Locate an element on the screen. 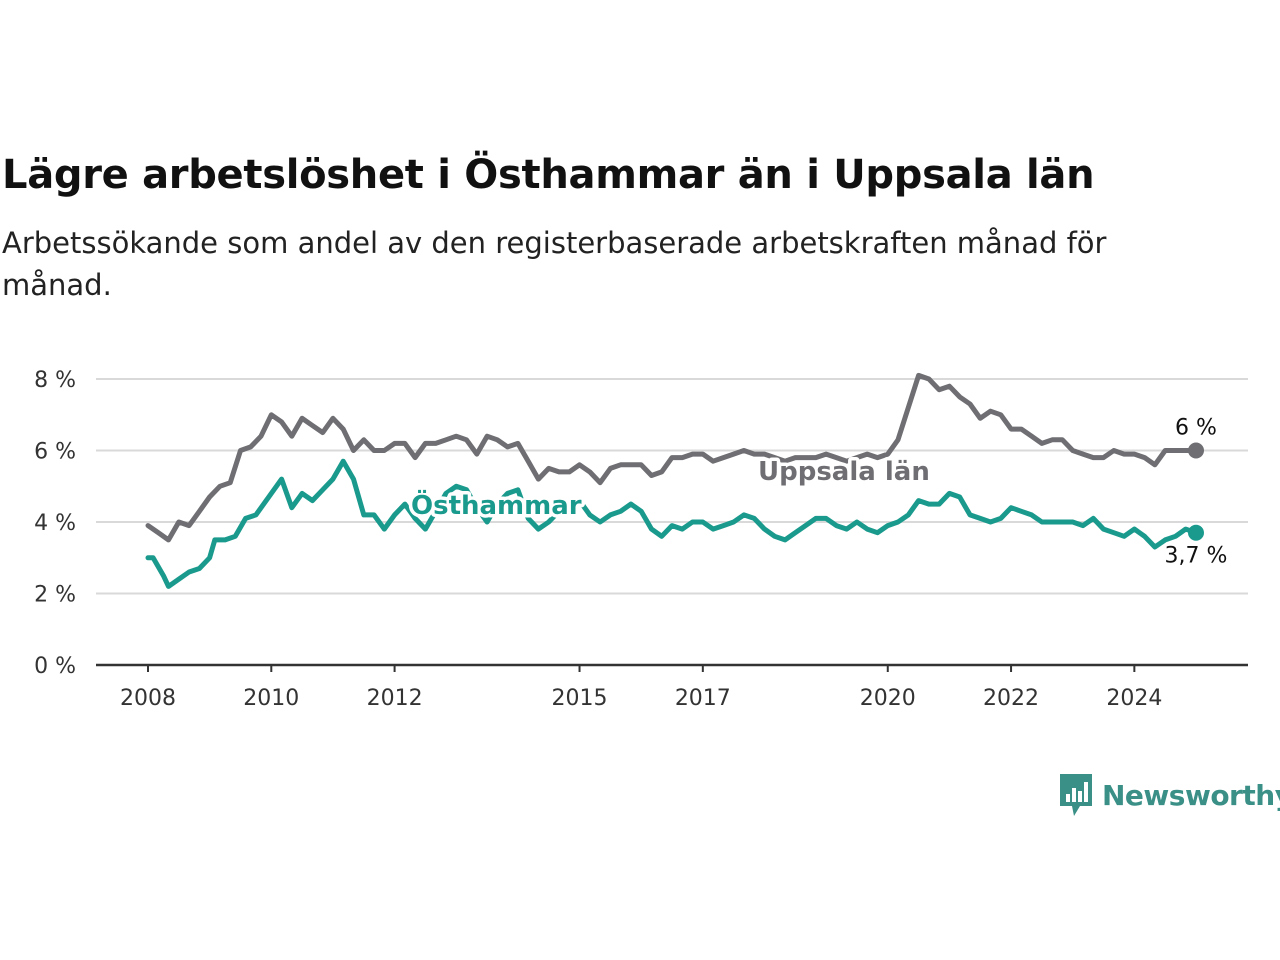 This screenshot has height=960, width=1280. x-tick-label: 2022 is located at coordinates (1011, 698).